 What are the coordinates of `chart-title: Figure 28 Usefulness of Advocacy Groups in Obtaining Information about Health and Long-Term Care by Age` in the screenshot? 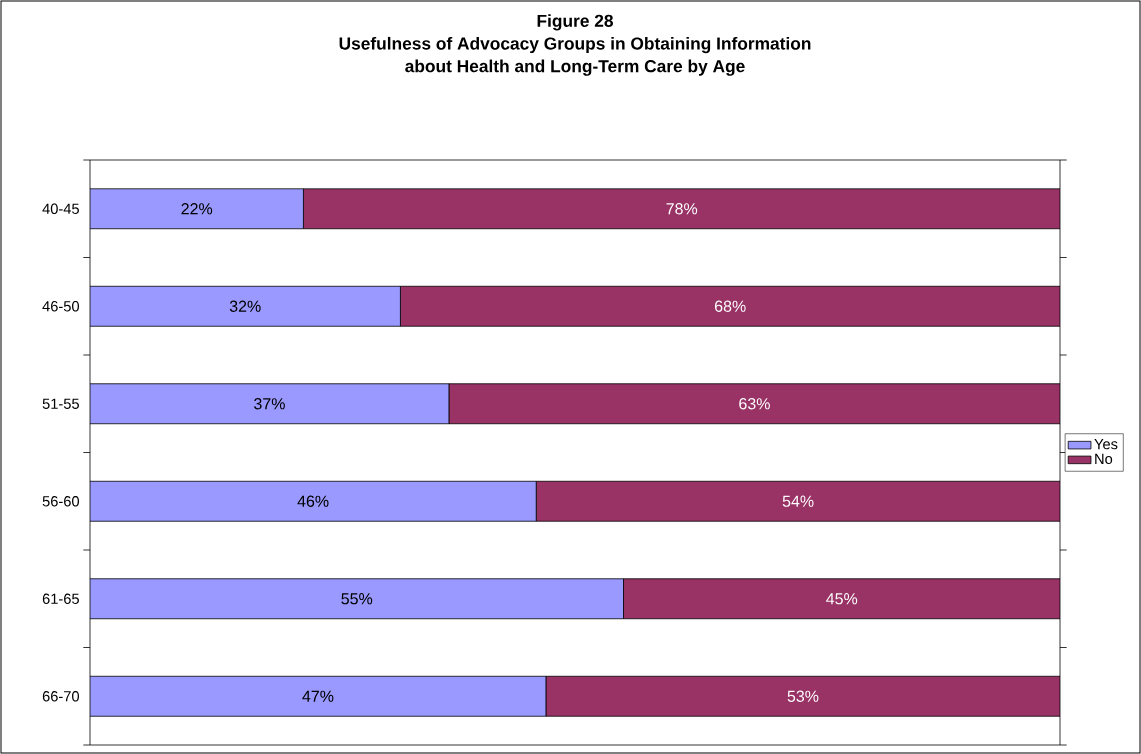 It's located at (575, 45).